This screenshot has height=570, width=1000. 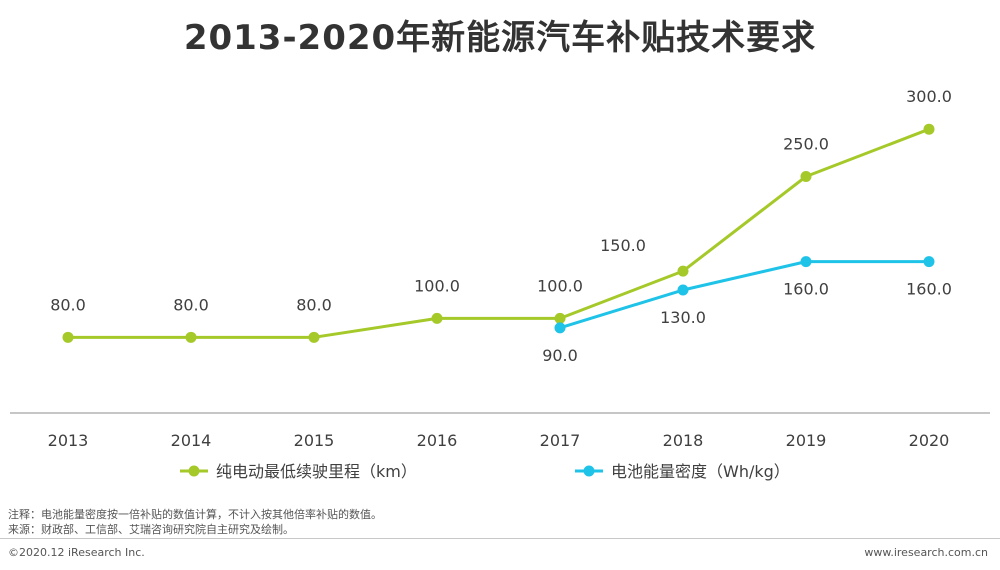 I want to click on data-label: 130.0, so click(x=683, y=317).